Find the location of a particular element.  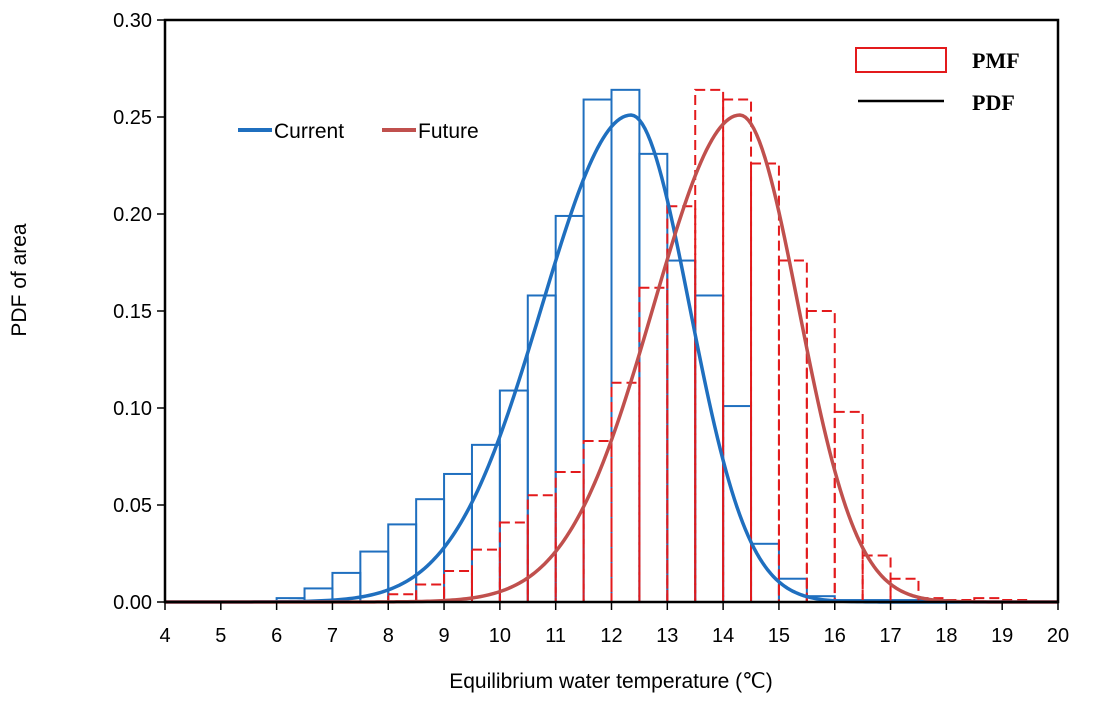

x-axis-ticks is located at coordinates (611, 606).